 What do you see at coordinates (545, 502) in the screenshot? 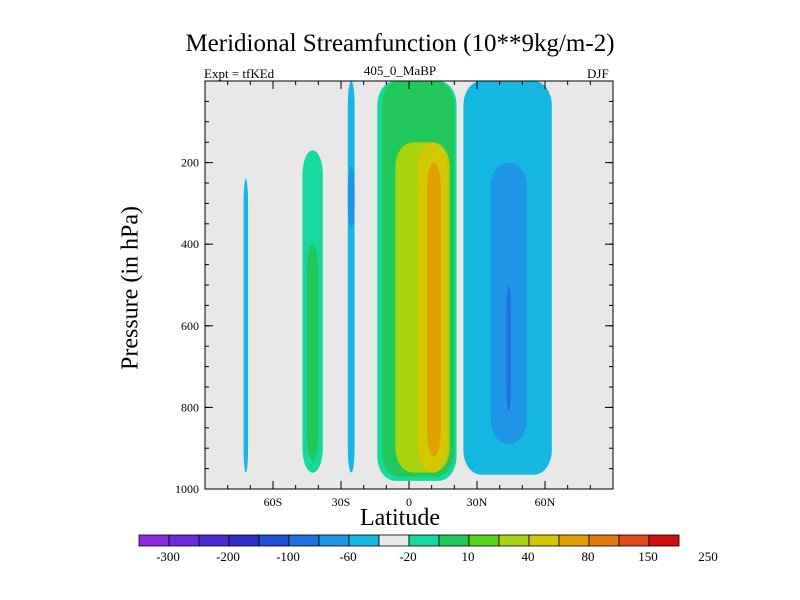
I see `x-tick-label: 60N` at bounding box center [545, 502].